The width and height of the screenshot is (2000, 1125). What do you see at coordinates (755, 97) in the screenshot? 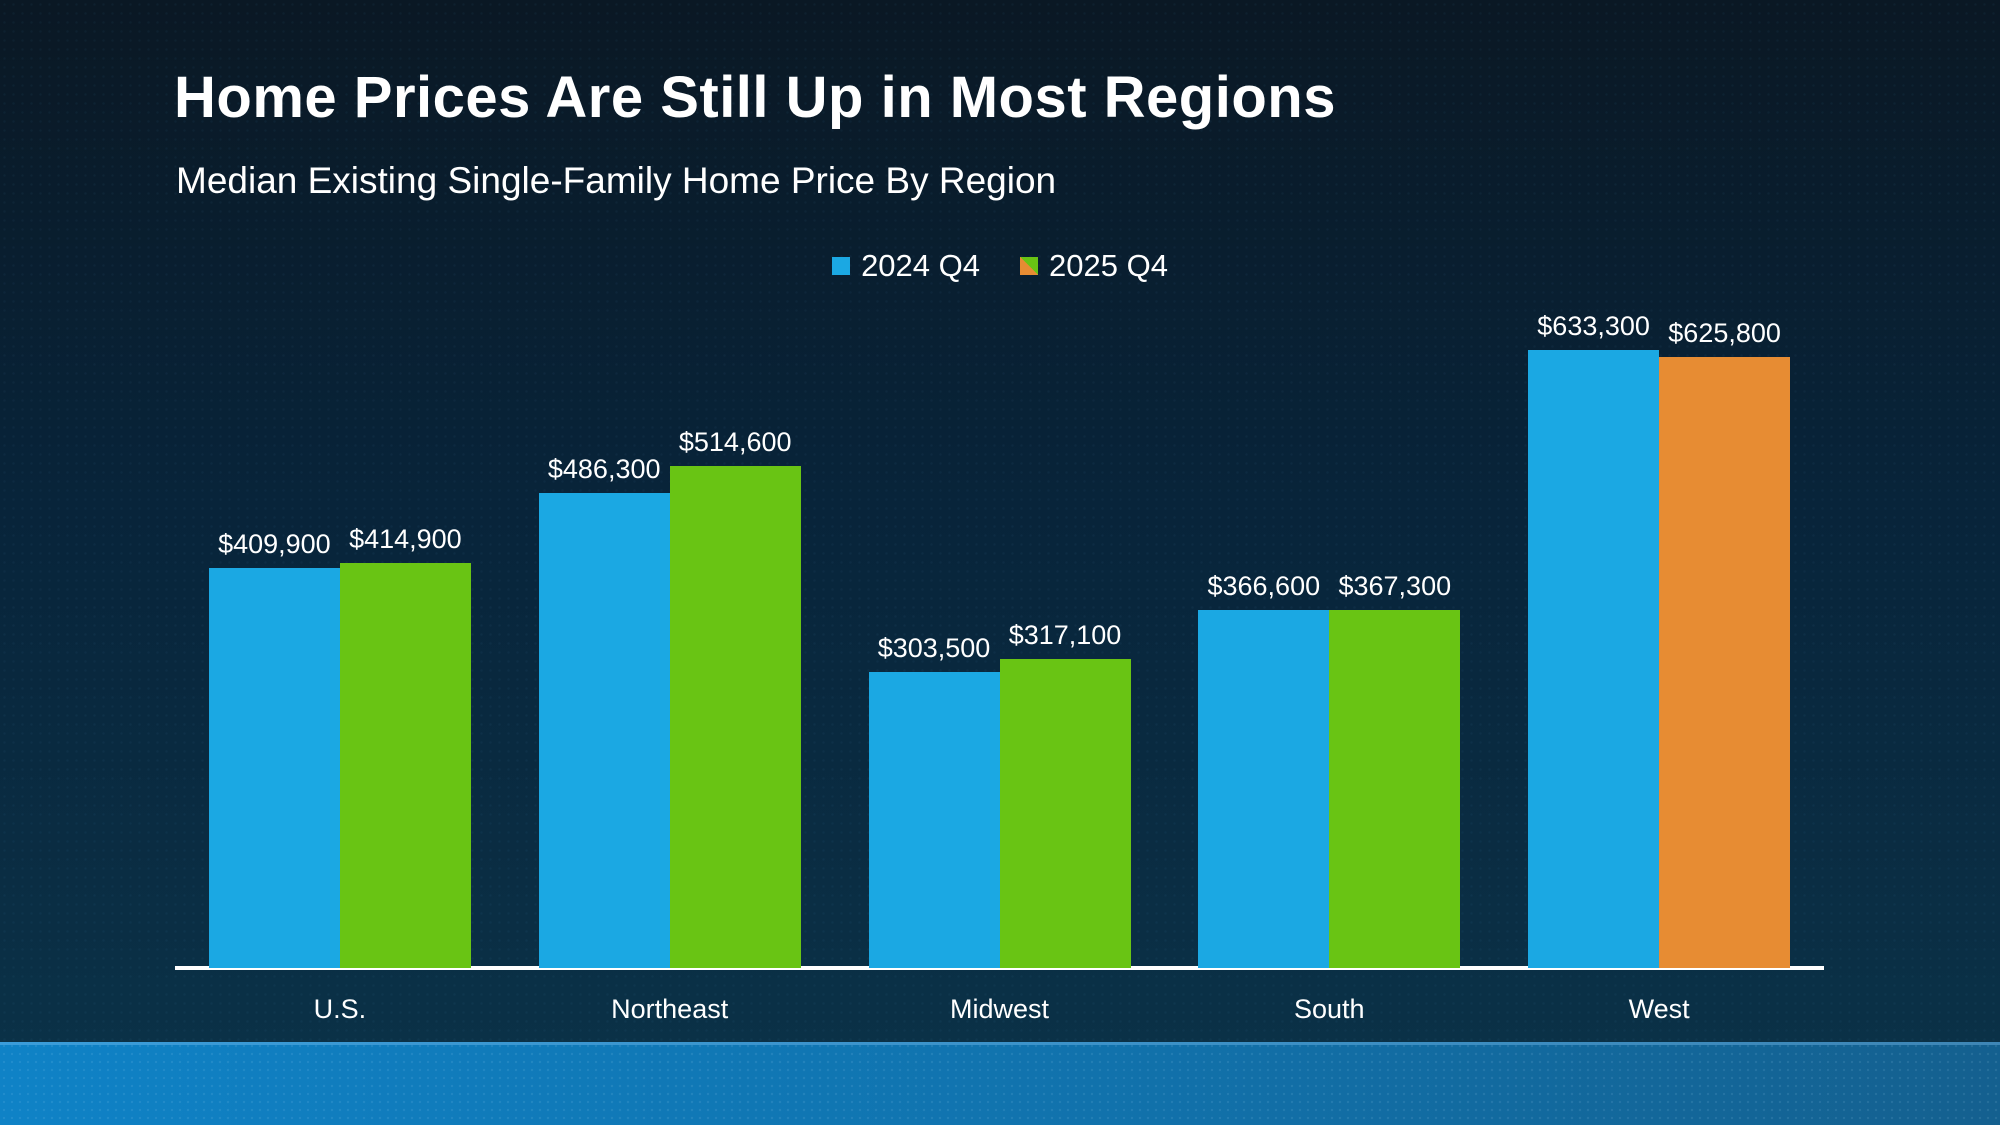
I see `page-title: Home Prices Are Still Up in Most Regions` at bounding box center [755, 97].